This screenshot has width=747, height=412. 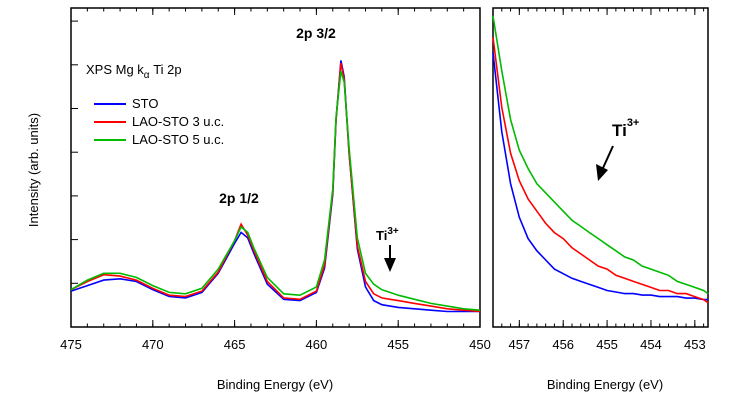 What do you see at coordinates (390, 258) in the screenshot?
I see `ti3-arrow-main` at bounding box center [390, 258].